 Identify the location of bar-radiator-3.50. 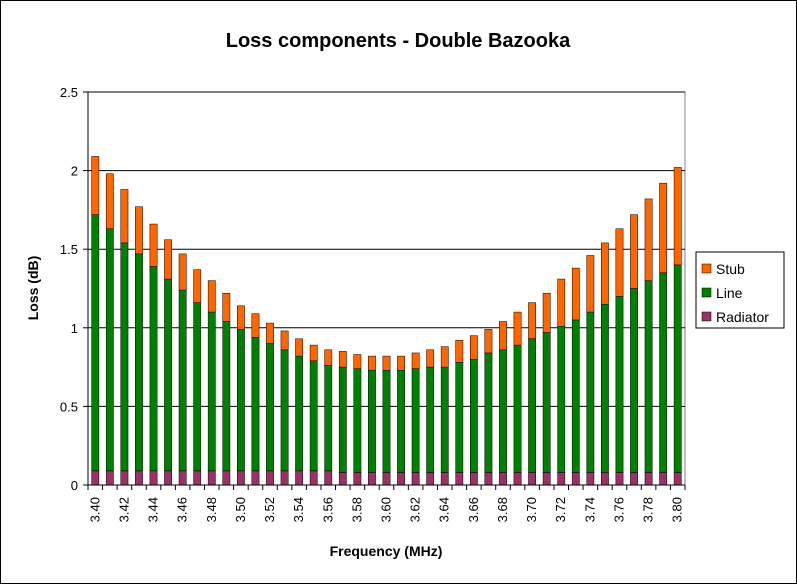
(241, 478).